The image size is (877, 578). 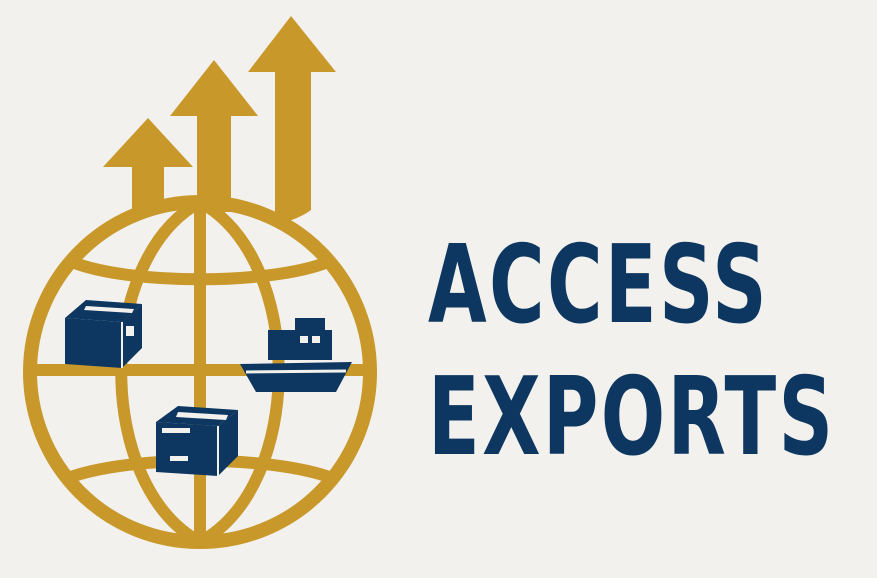 I want to click on package-box-icon, so click(x=103, y=334).